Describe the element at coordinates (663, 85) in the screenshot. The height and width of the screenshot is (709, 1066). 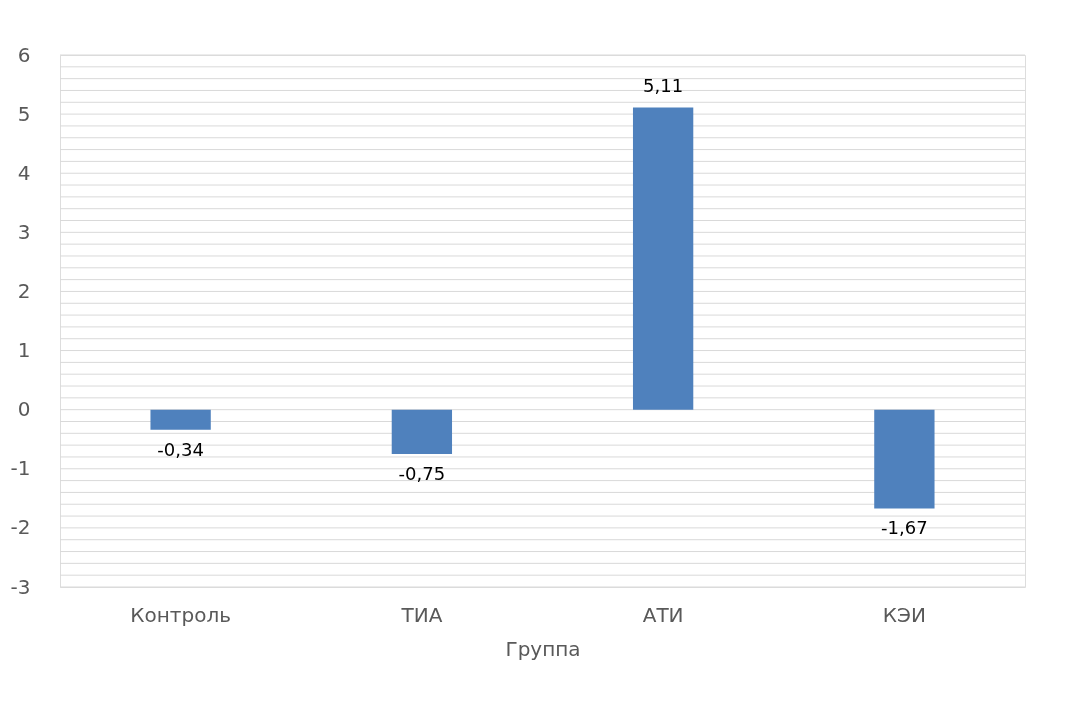
I see `data-label: 5,11` at that location.